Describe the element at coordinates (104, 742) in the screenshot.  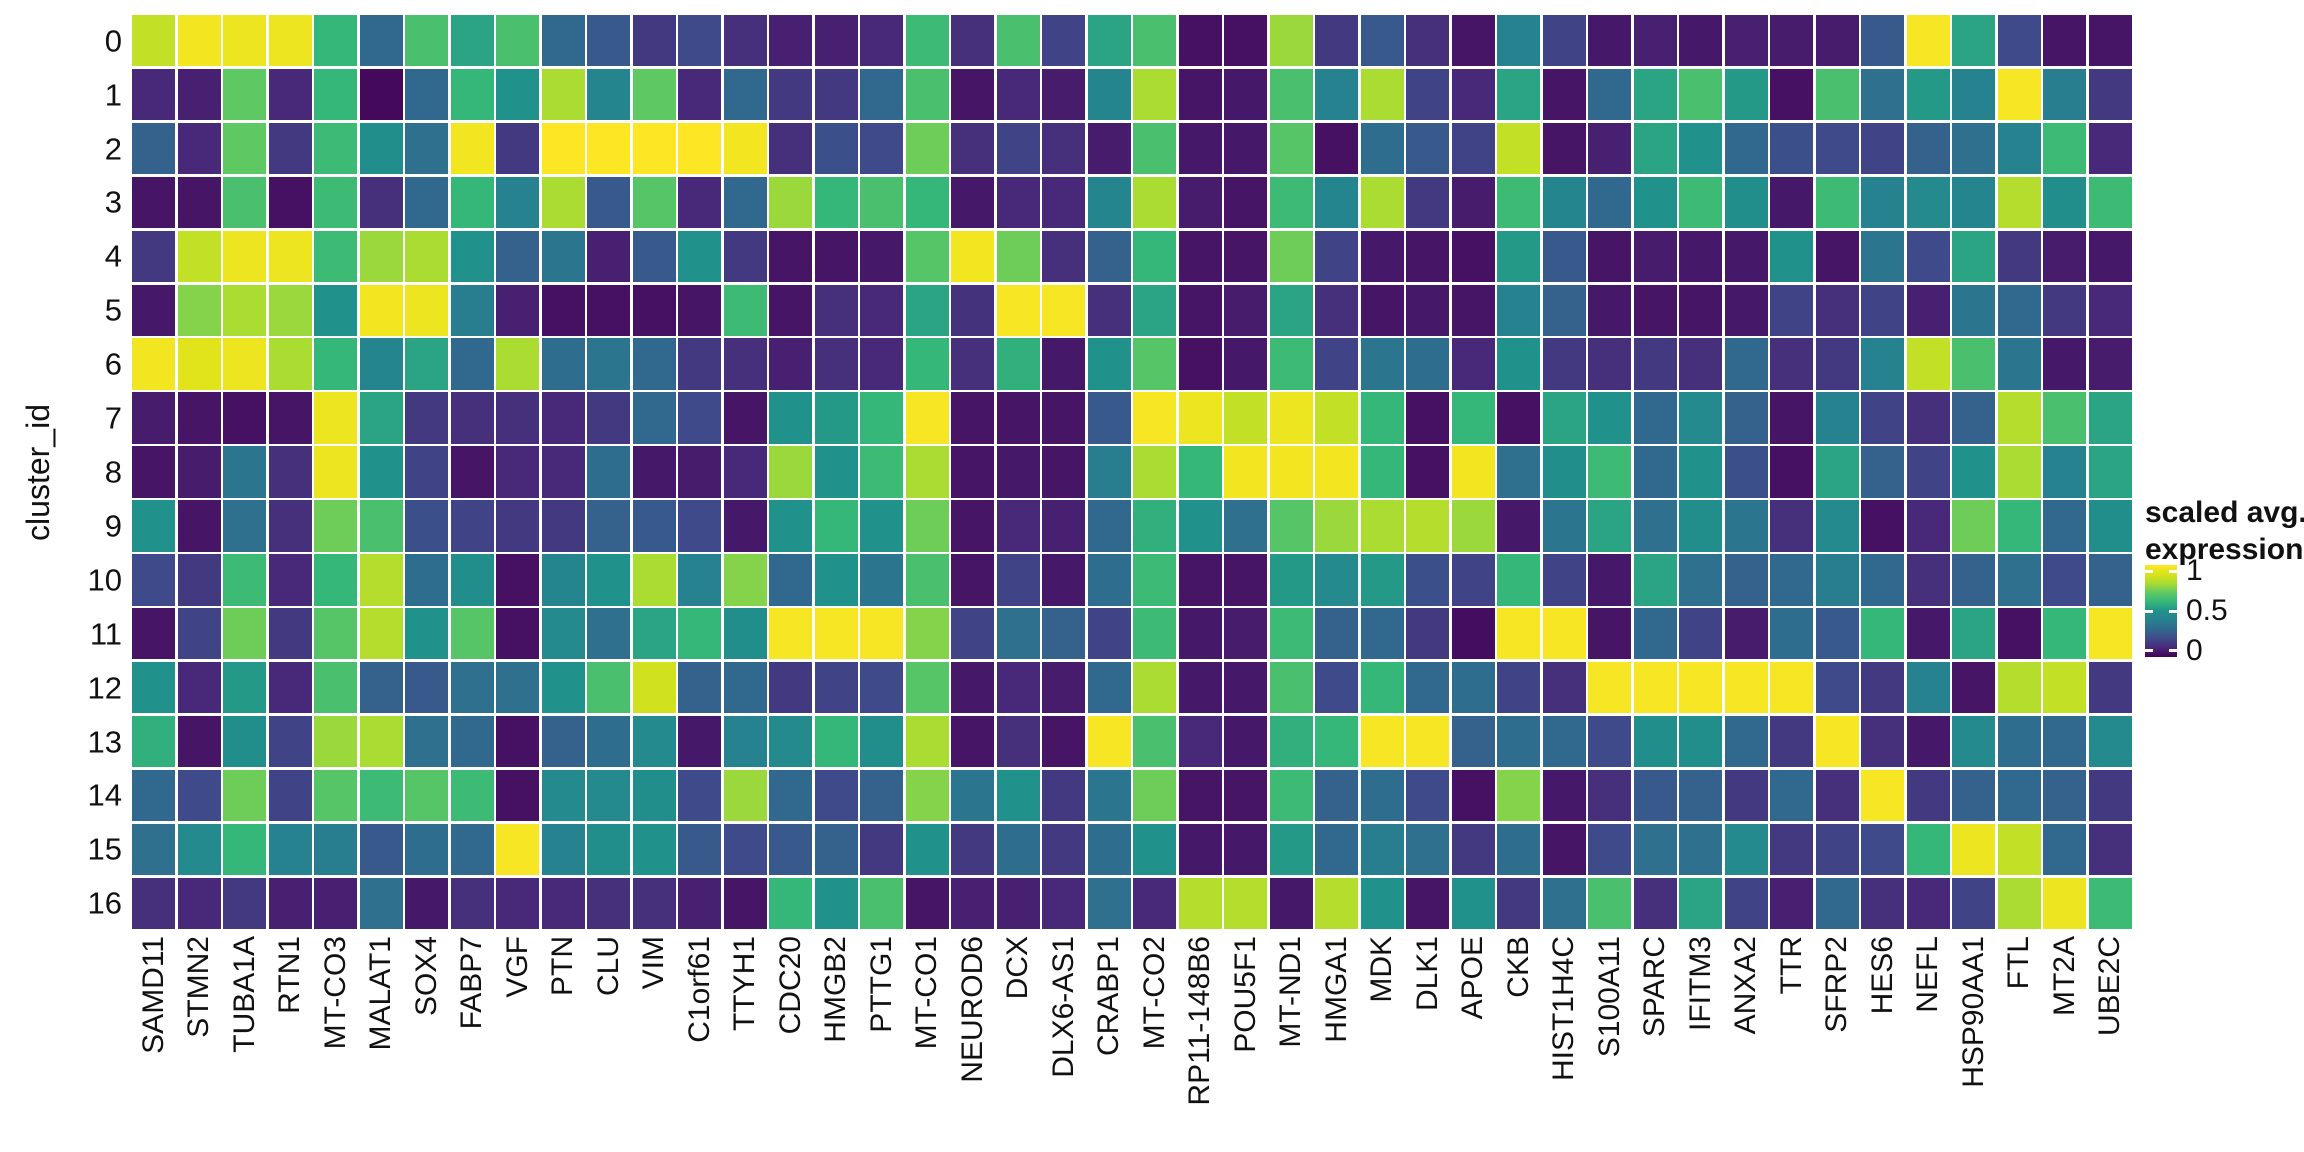
I see `y-tick-label: 13` at that location.